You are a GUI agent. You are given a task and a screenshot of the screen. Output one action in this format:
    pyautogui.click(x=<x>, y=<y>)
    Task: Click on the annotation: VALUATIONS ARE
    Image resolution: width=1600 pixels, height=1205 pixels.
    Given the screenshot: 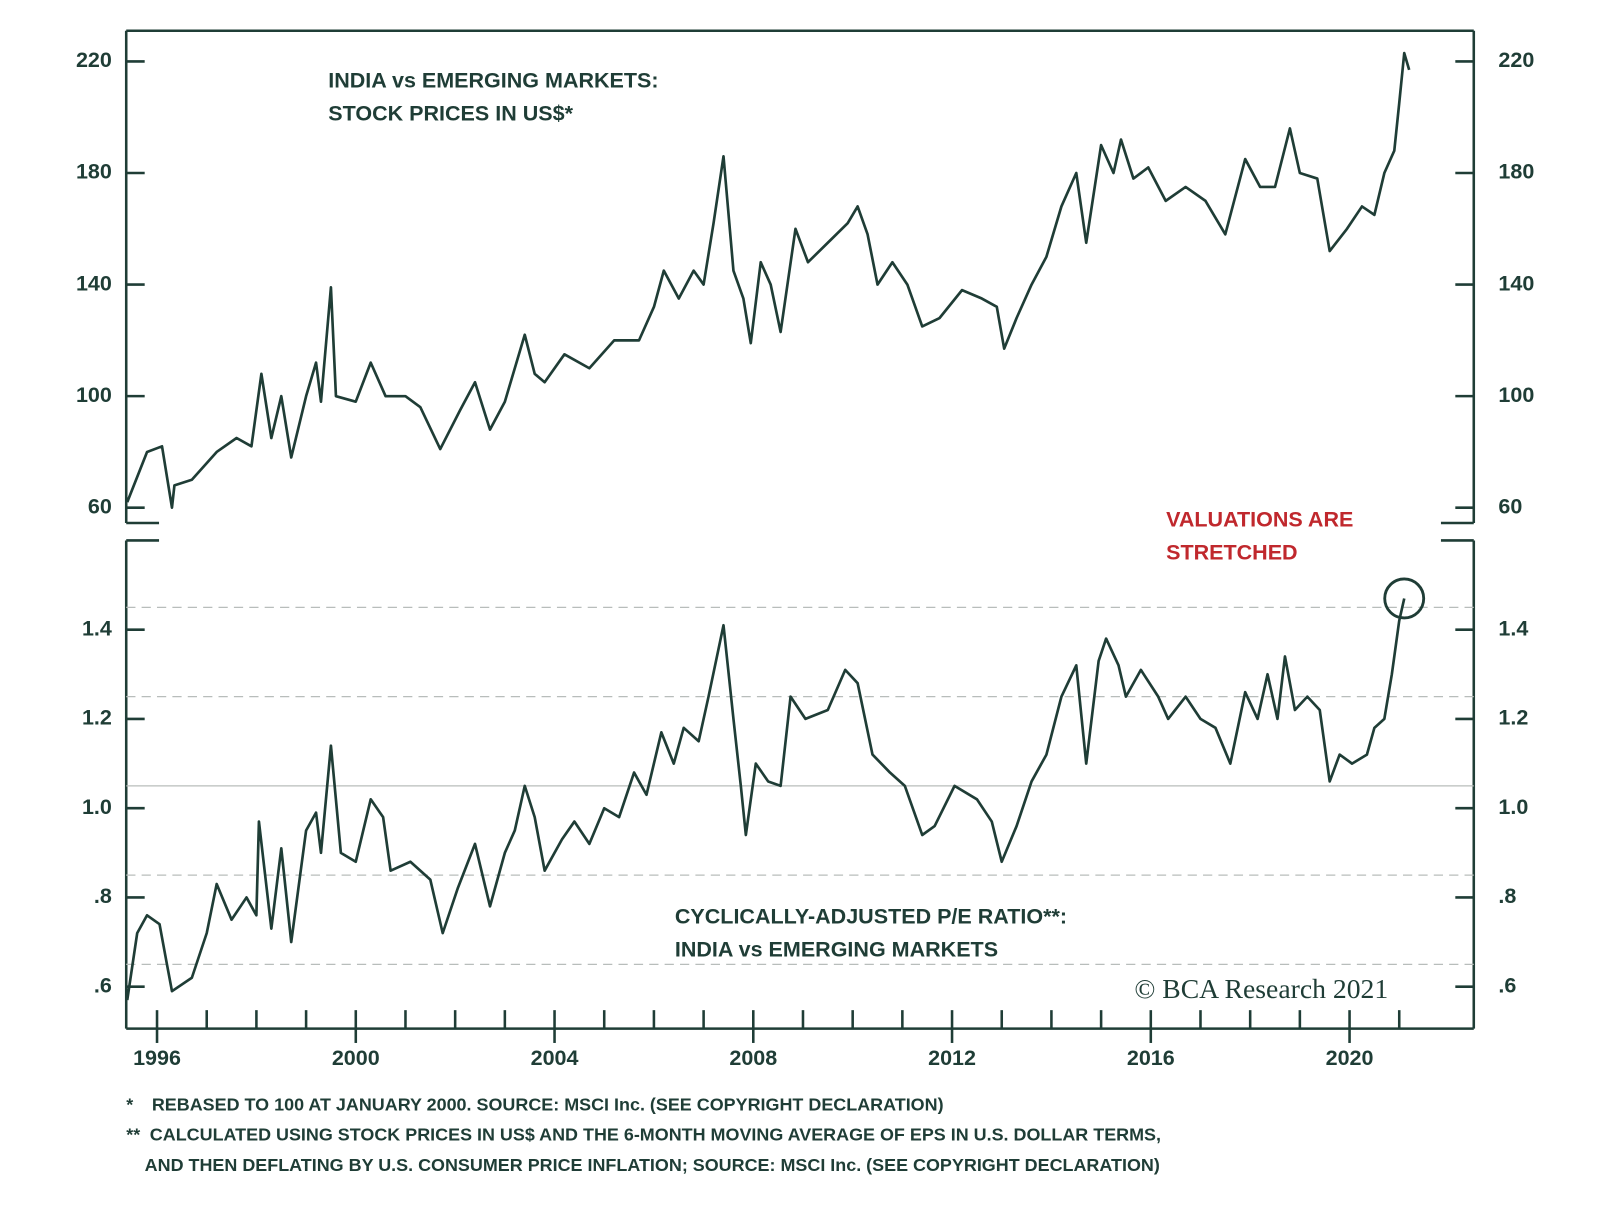 What is the action you would take?
    pyautogui.click(x=1259, y=520)
    